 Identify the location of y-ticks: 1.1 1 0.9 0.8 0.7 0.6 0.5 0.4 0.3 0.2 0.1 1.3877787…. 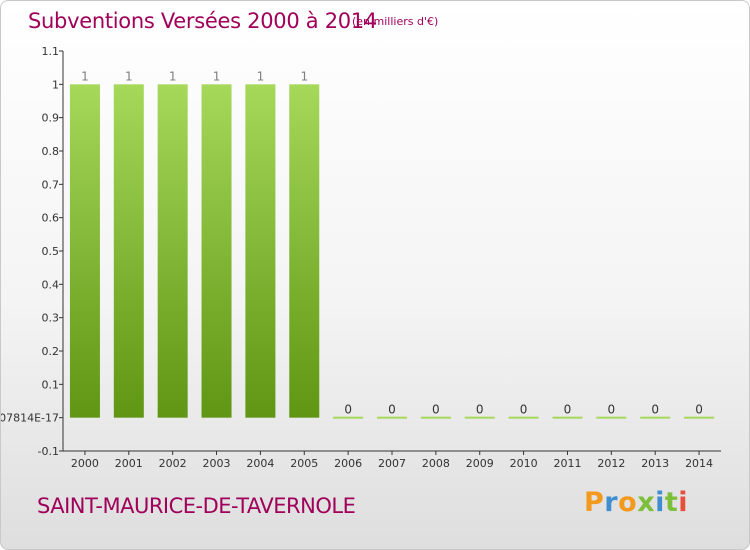
(32, 251).